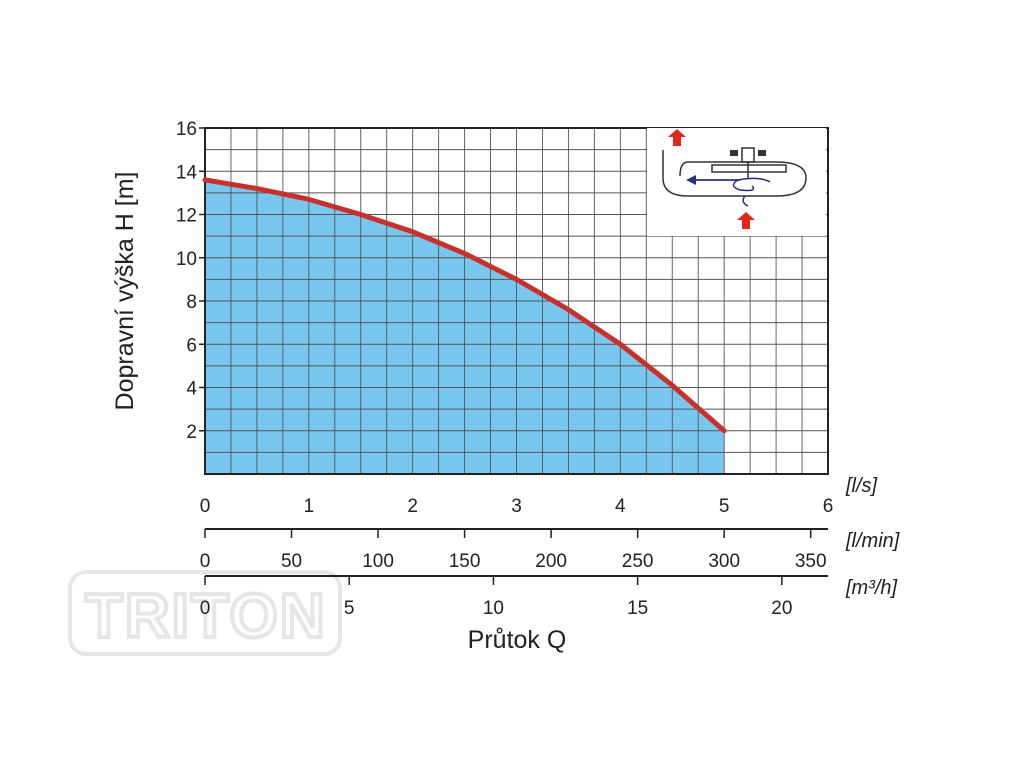 The height and width of the screenshot is (768, 1024). What do you see at coordinates (186, 129) in the screenshot?
I see `y-tick-label: 16` at bounding box center [186, 129].